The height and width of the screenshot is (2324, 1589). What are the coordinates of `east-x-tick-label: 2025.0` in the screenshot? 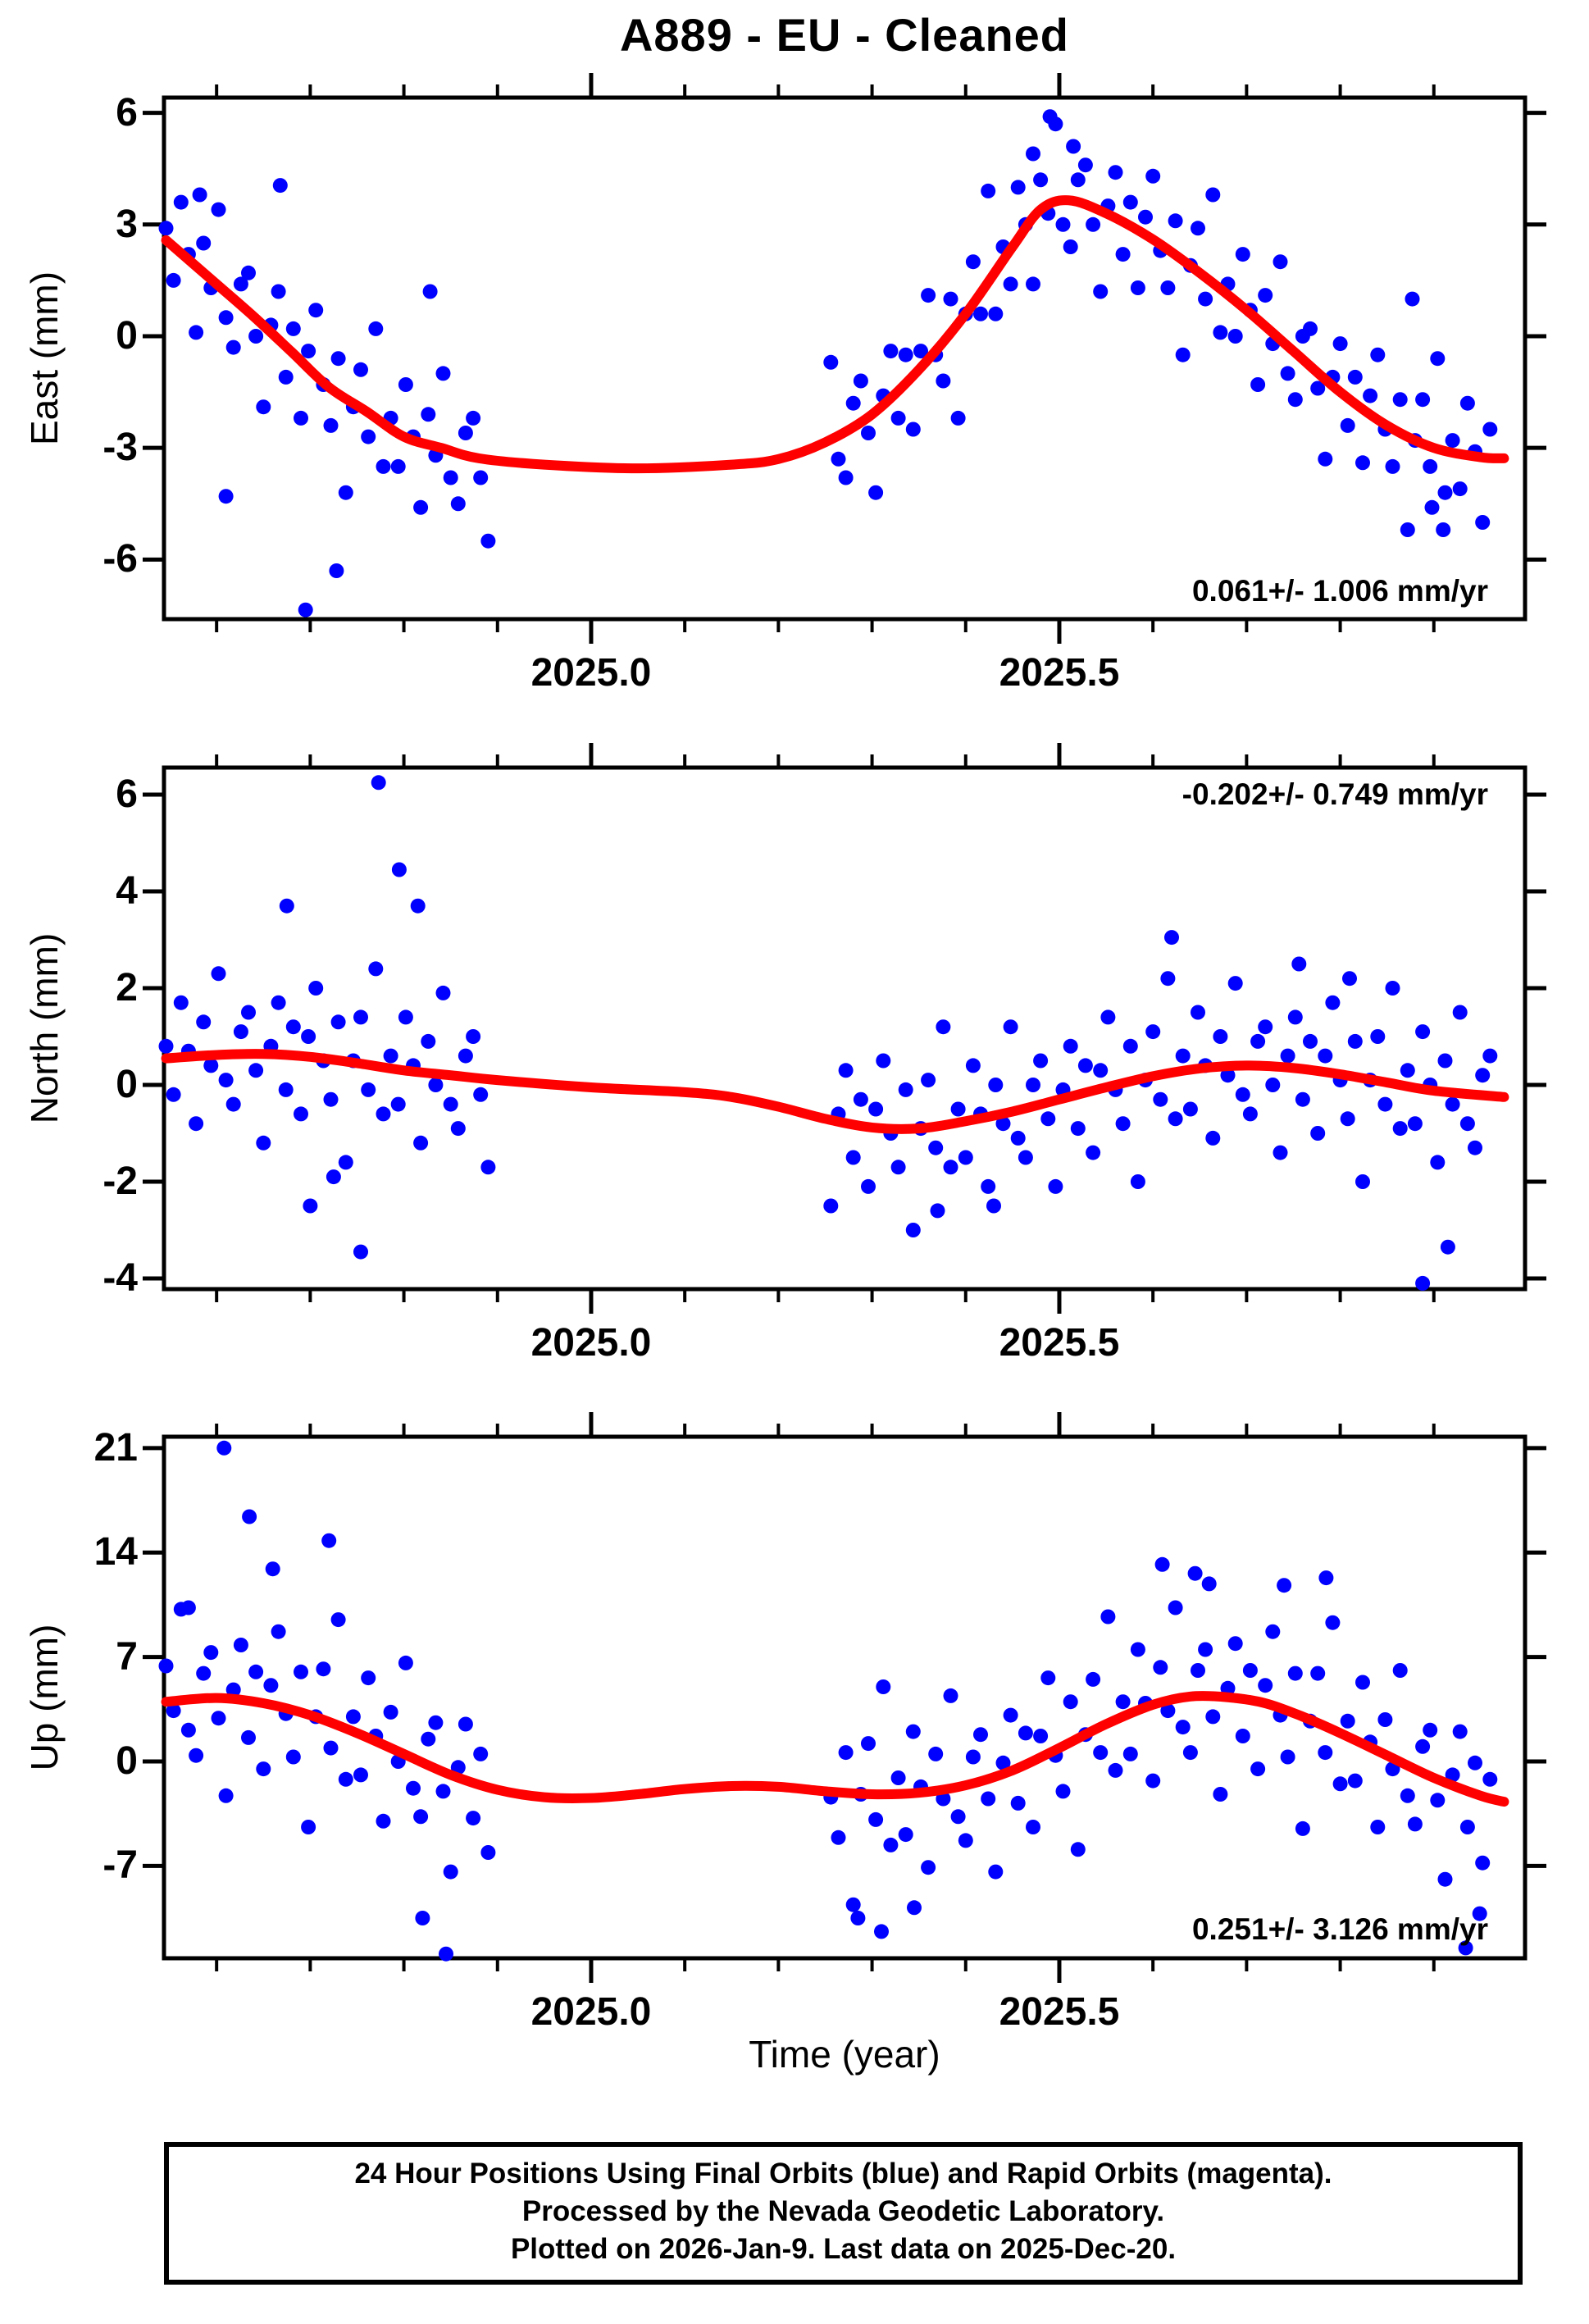 It's located at (591, 673).